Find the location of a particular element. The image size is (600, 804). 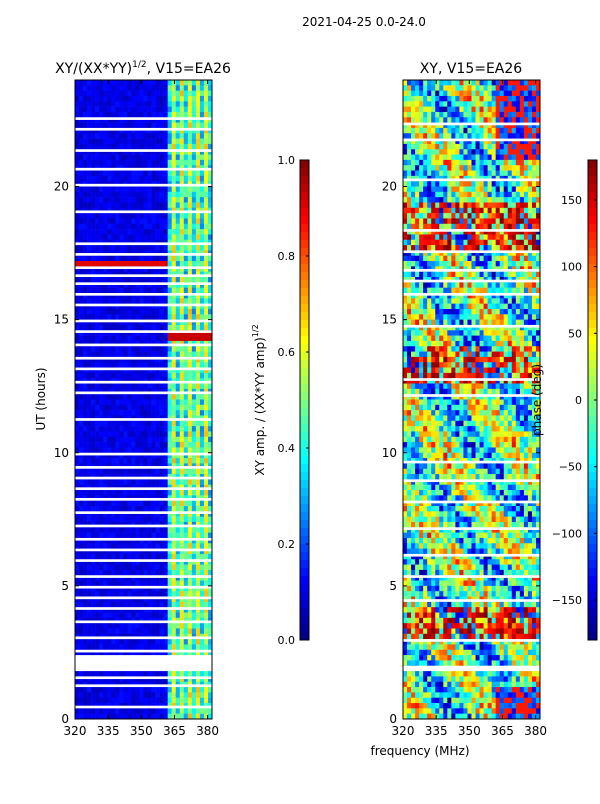

colorbar-segment is located at coordinates (304, 468).